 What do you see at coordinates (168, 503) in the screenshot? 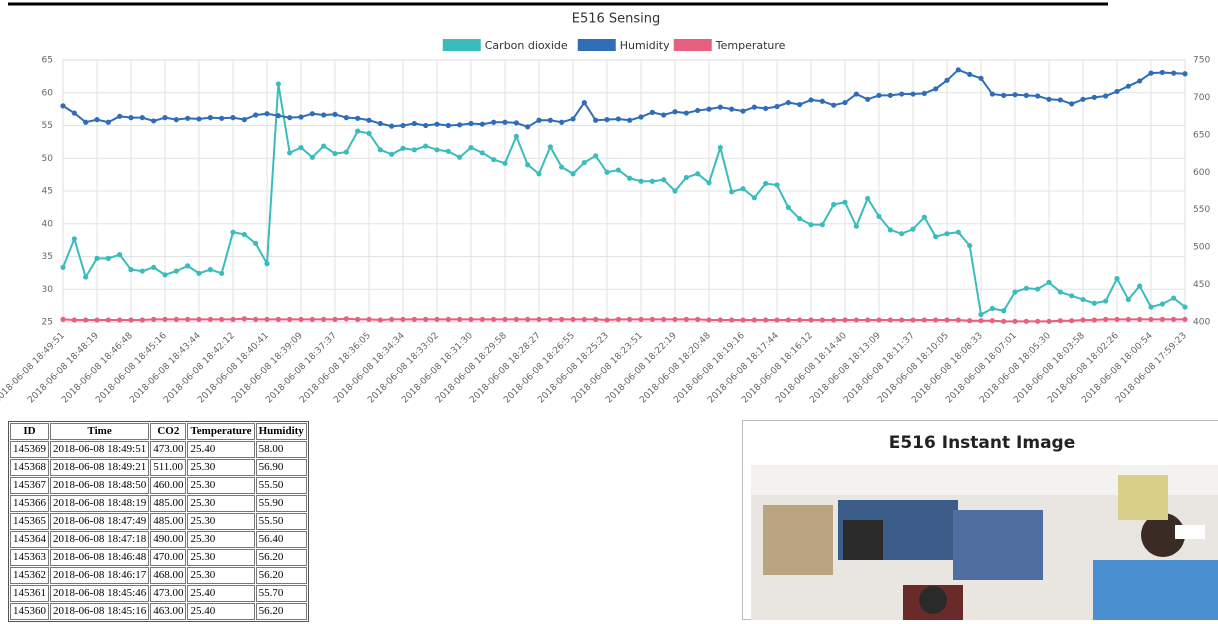
I see `table-cell: 485.00` at bounding box center [168, 503].